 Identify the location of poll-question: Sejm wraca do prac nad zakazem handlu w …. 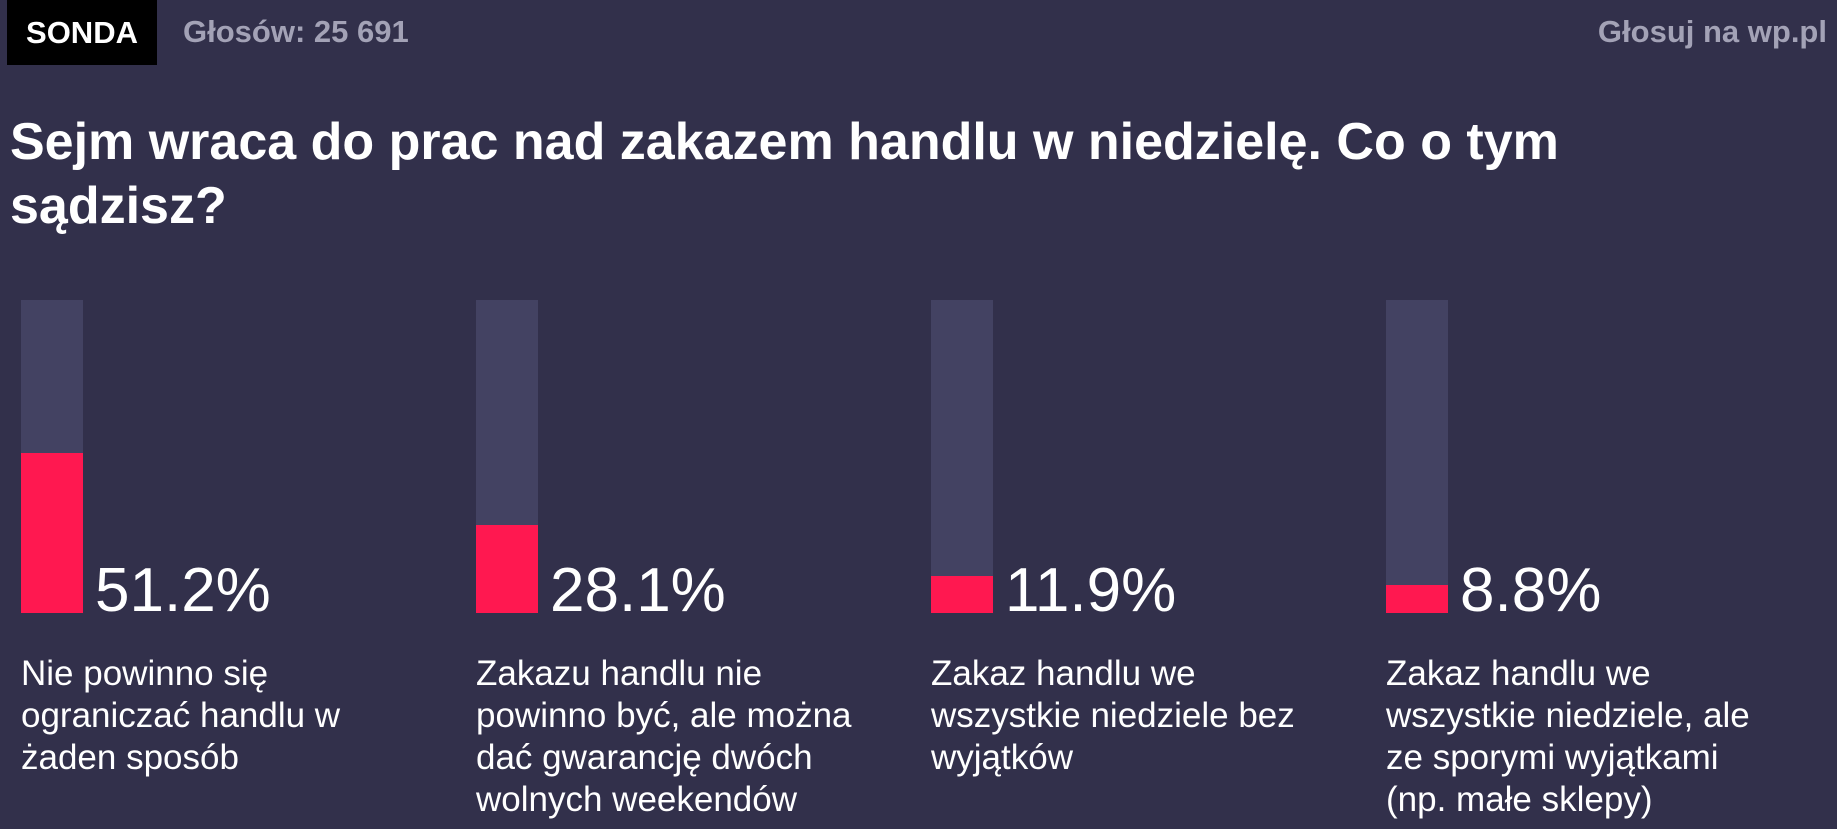
(784, 174).